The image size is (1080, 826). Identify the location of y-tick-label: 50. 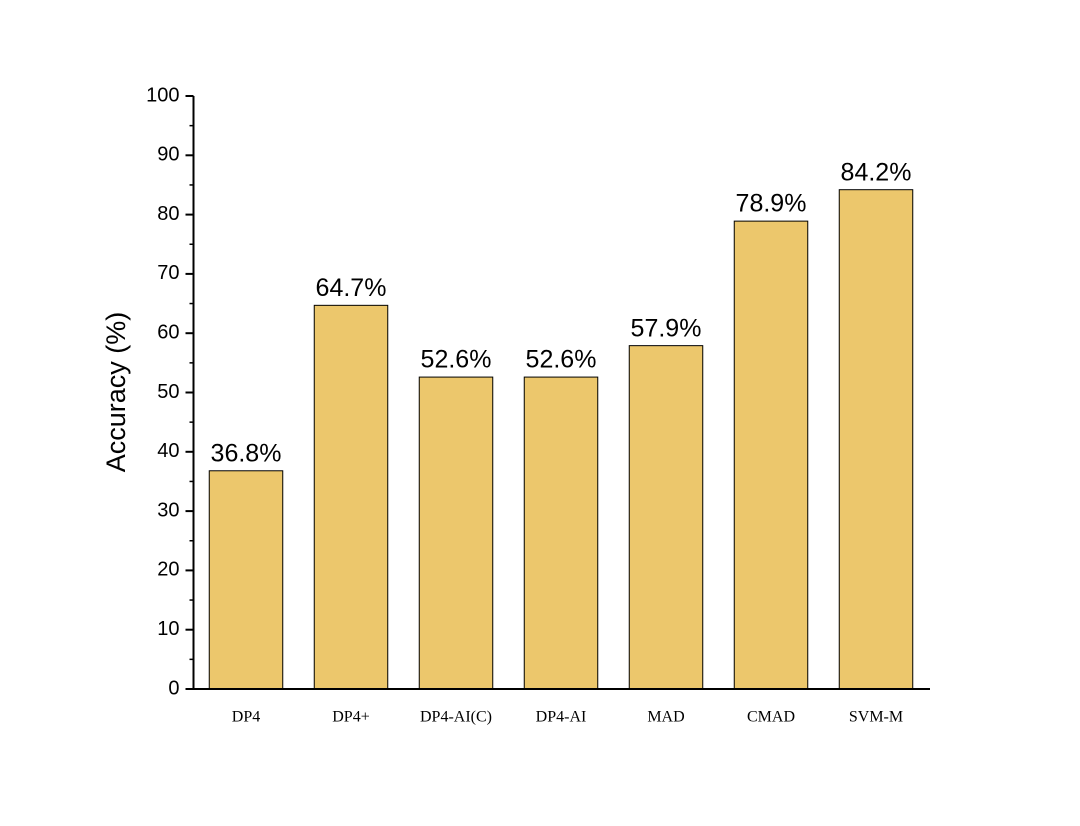
(168, 392).